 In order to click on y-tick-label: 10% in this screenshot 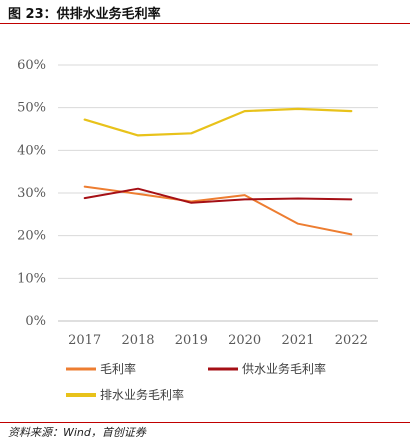, I will do `click(31, 278)`.